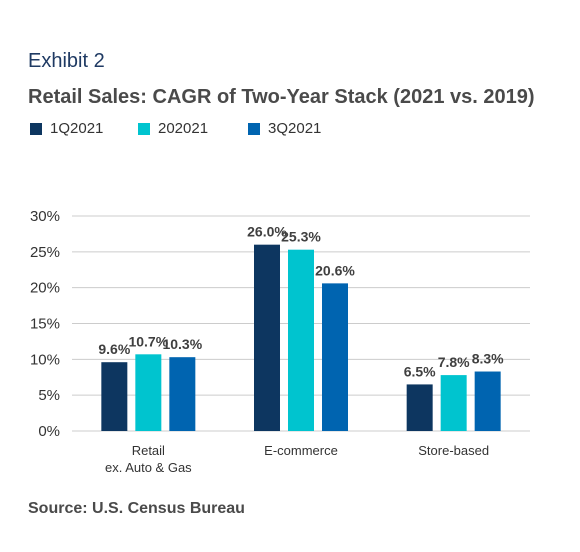 This screenshot has width=580, height=552. What do you see at coordinates (148, 341) in the screenshot?
I see `data-label-202021-0: 10.7%` at bounding box center [148, 341].